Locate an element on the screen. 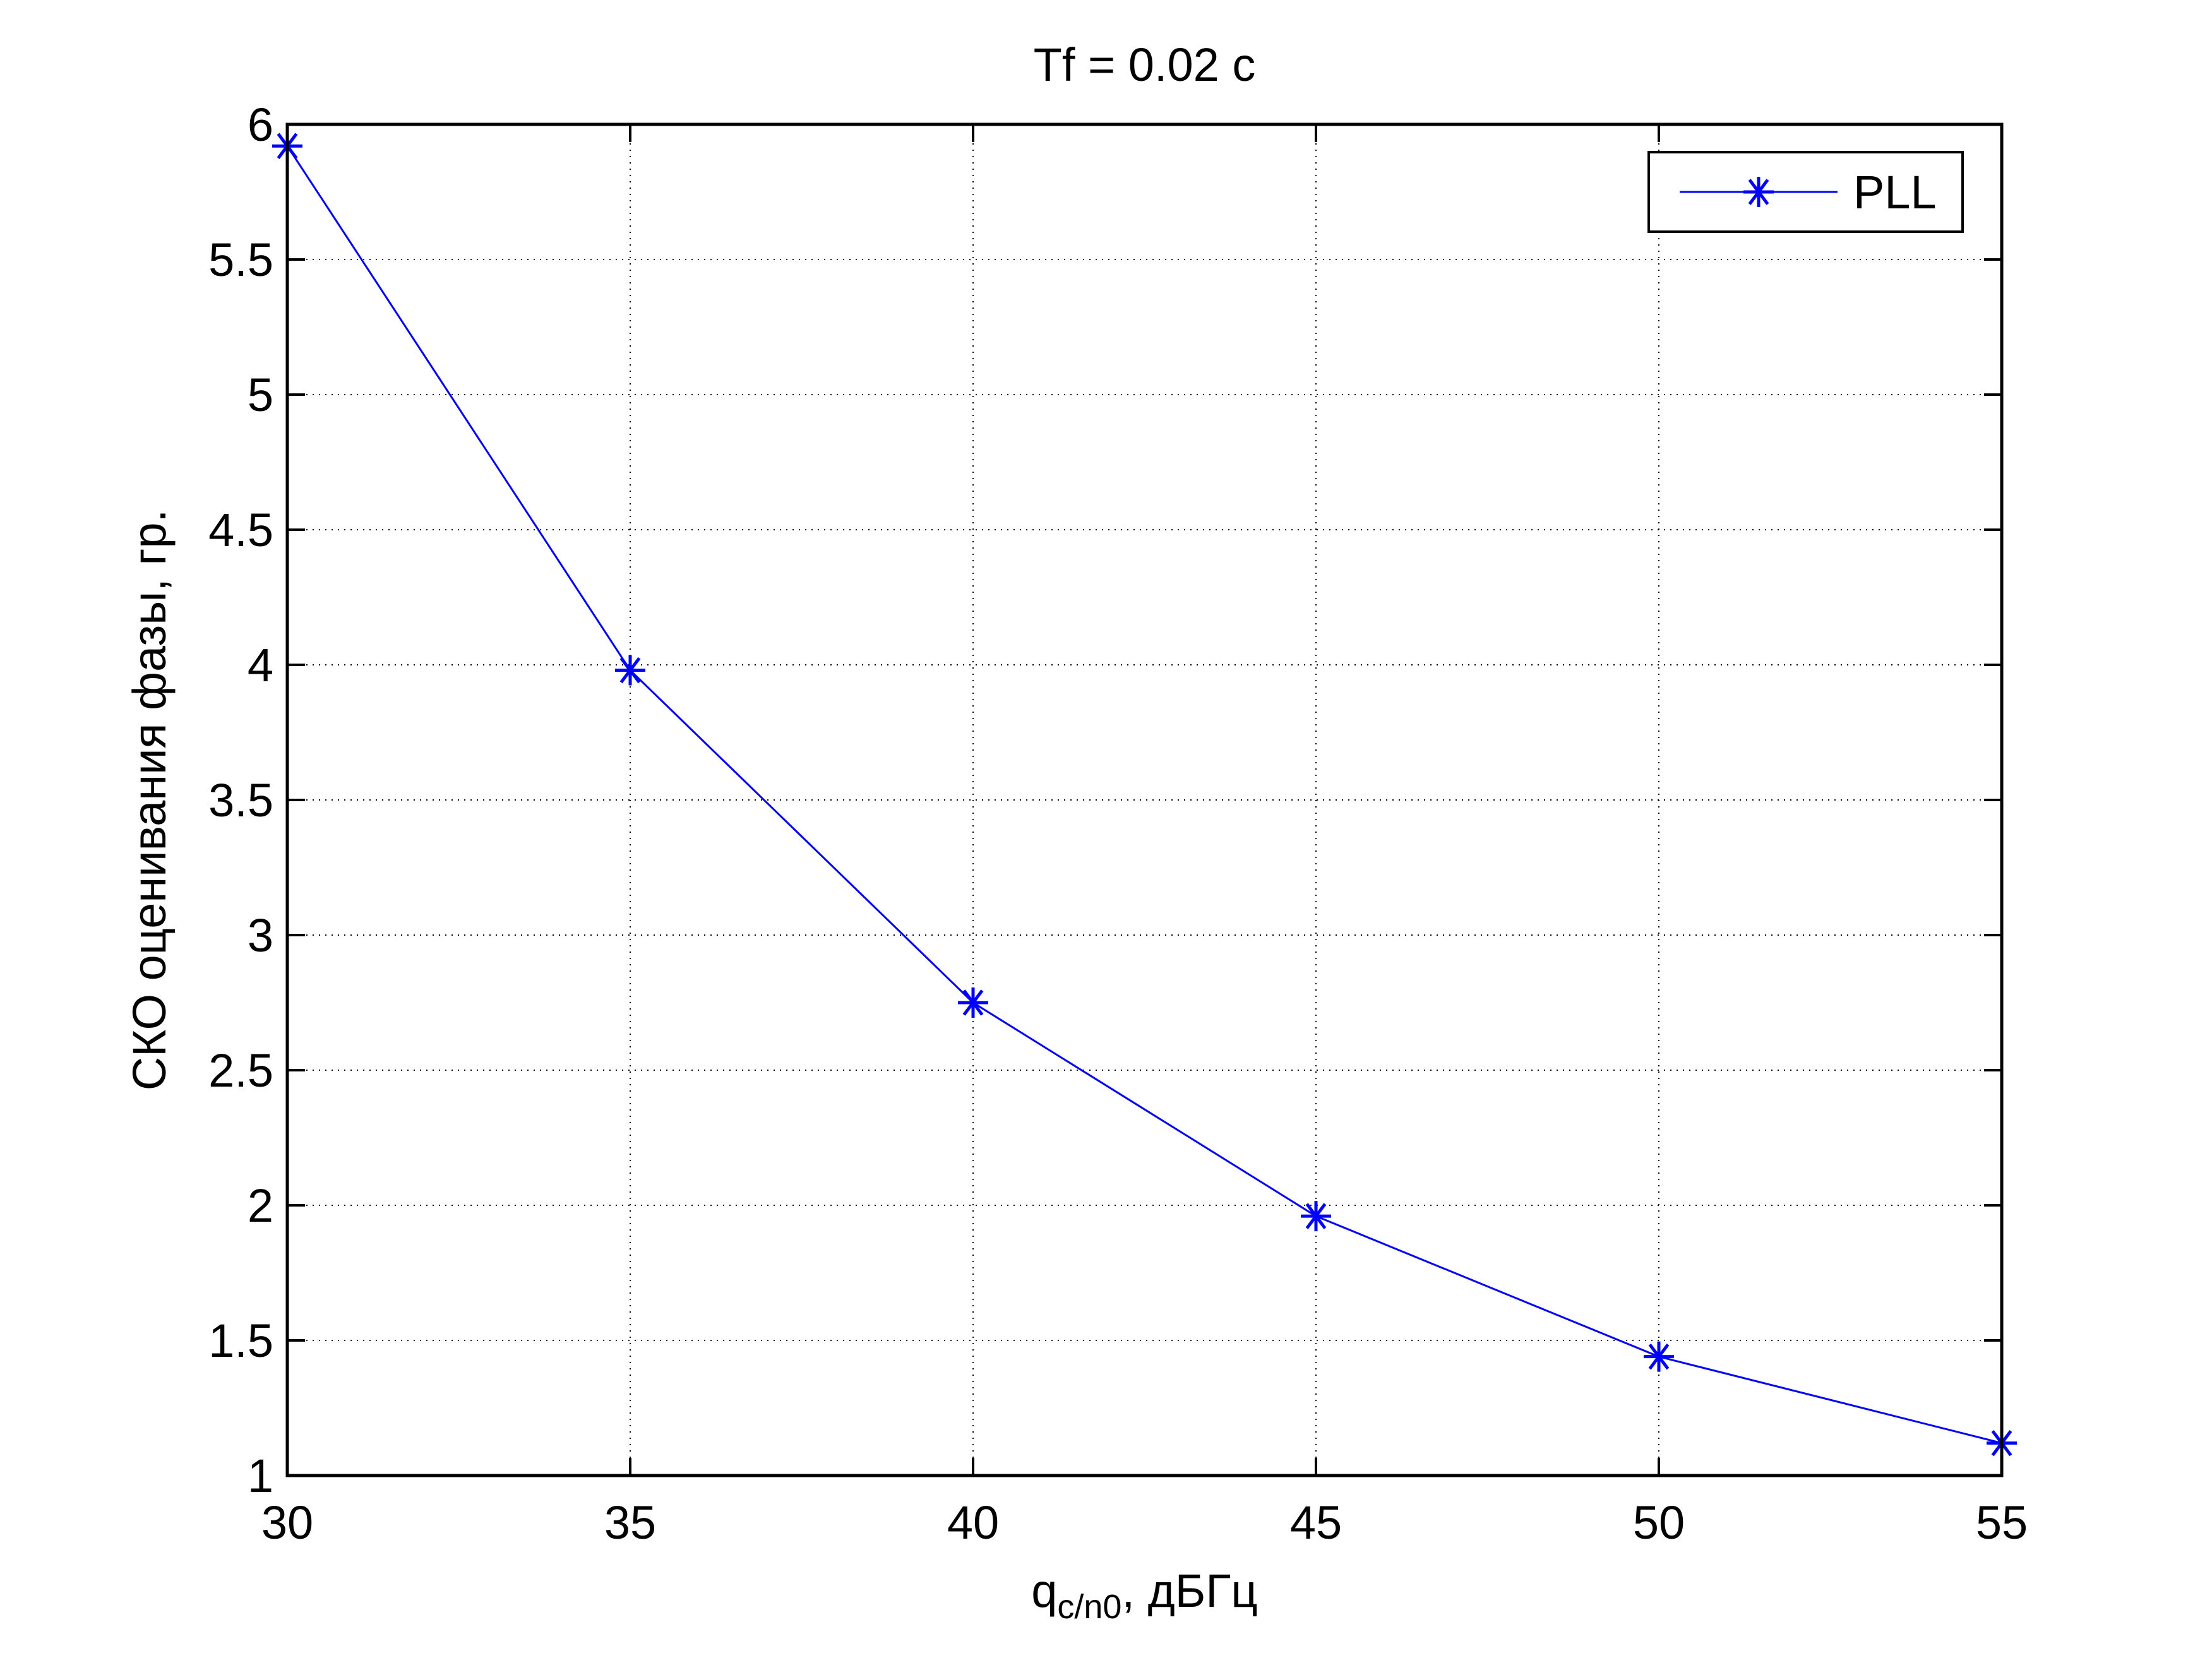 This screenshot has width=2212, height=1658. legend-asterisk-icon is located at coordinates (1758, 192).